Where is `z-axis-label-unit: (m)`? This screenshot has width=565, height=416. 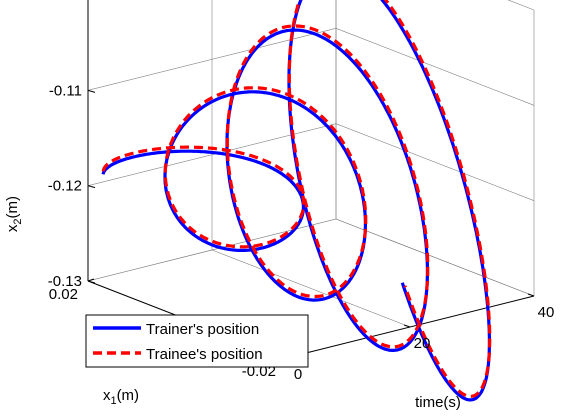
z-axis-label-unit: (m) is located at coordinates (12, 207).